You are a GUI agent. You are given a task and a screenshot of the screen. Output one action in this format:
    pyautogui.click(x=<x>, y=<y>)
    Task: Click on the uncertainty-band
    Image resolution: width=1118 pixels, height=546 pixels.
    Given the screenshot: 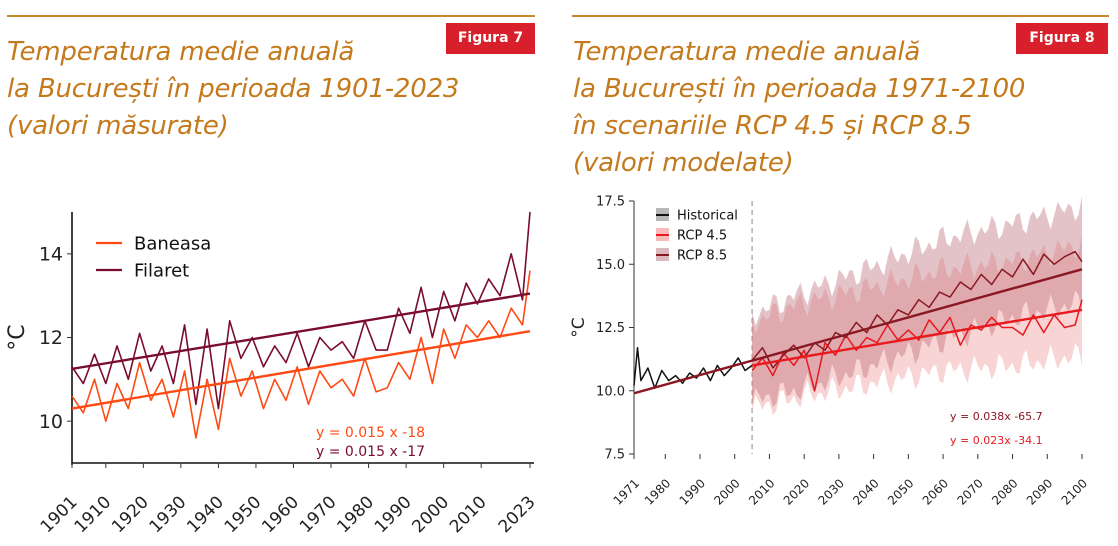 What is the action you would take?
    pyautogui.click(x=917, y=324)
    